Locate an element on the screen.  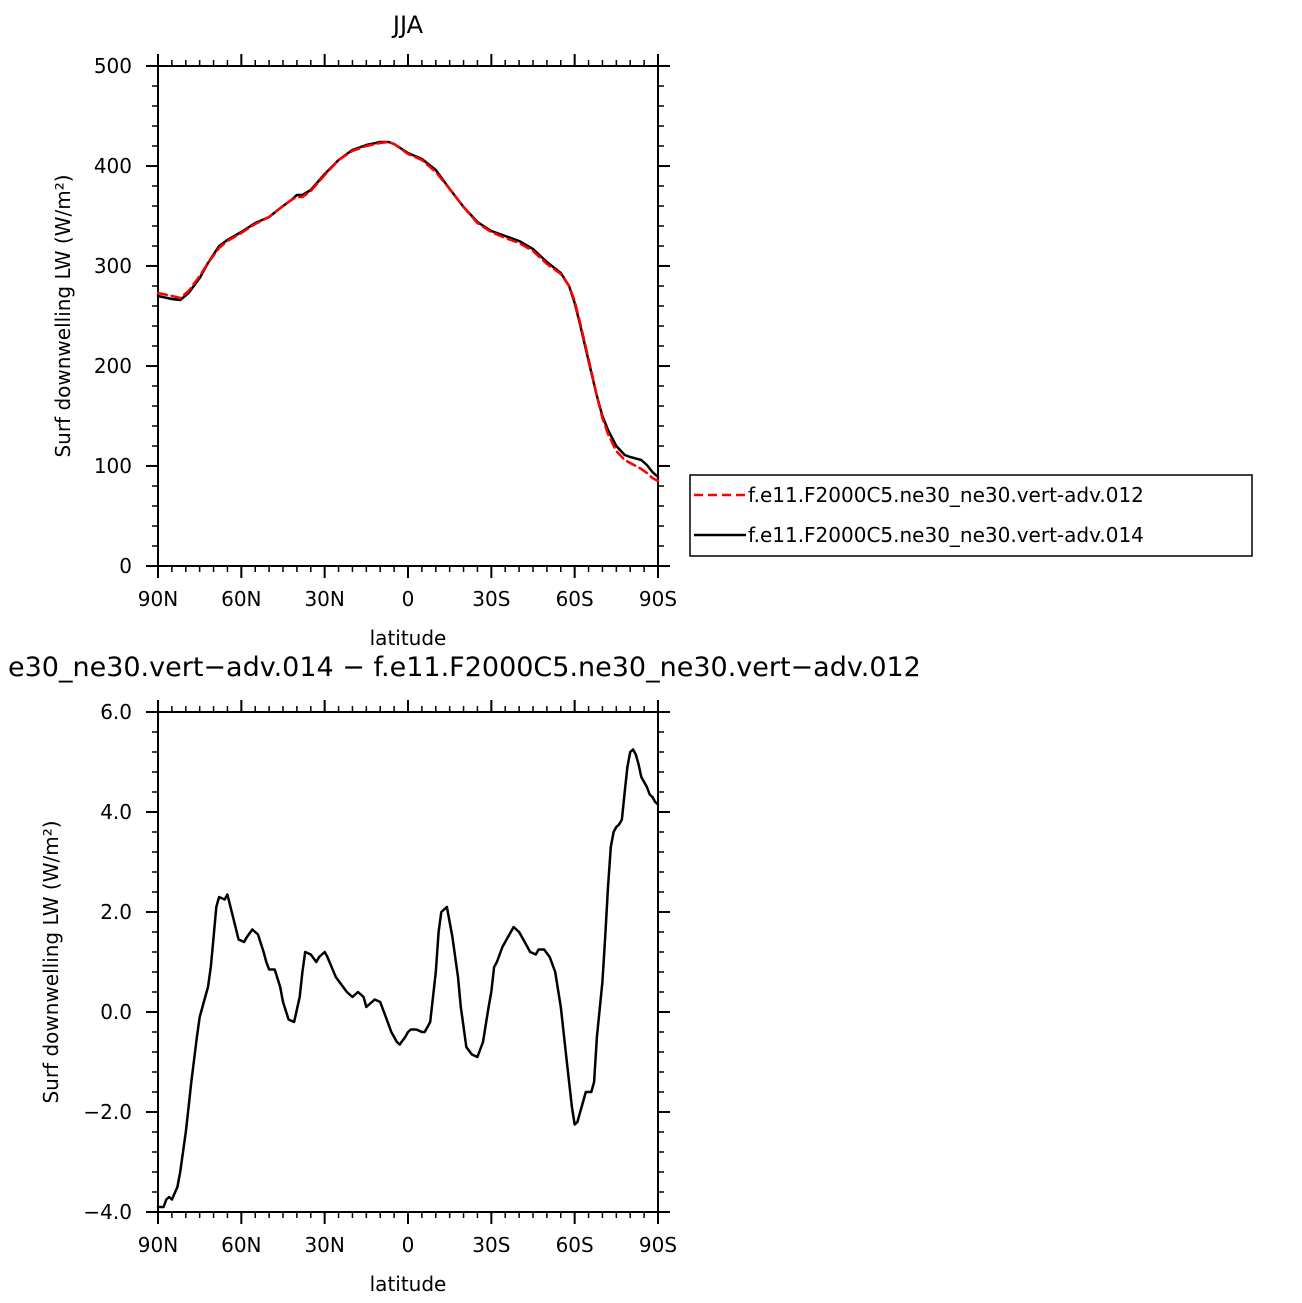
y-tick-label: 100 is located at coordinates (113, 466).